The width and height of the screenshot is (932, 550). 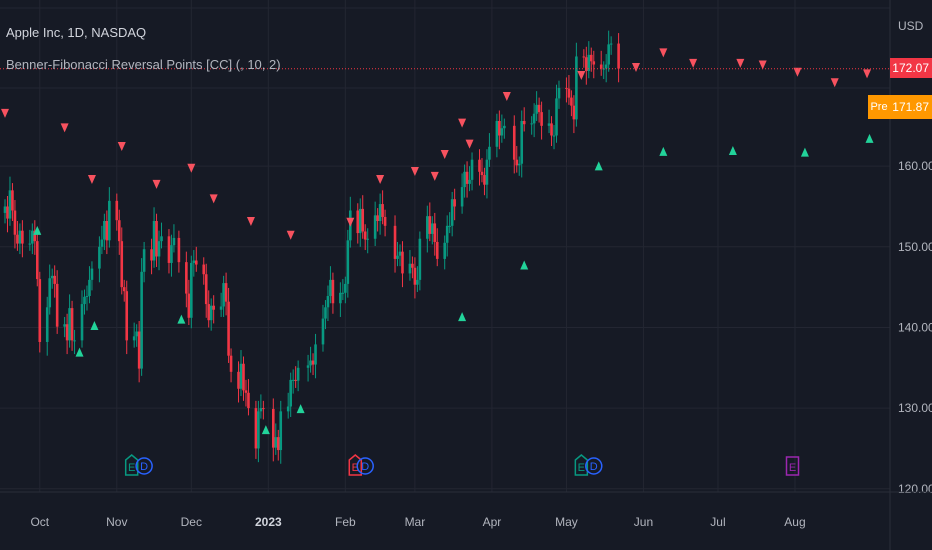 I want to click on chart-title: Apple Inc, 1D, NASDAQ, so click(x=76, y=32).